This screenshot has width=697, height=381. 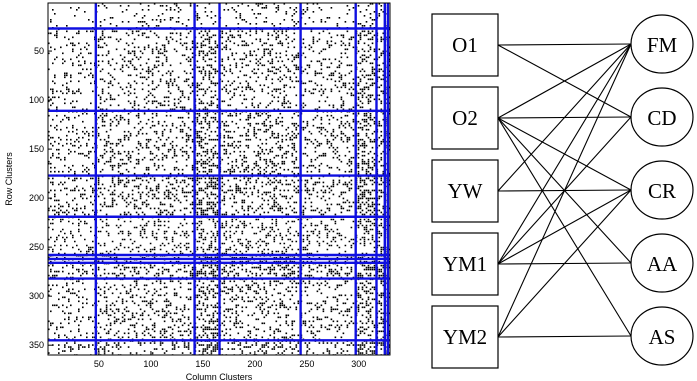 I want to click on y-tick-label: 200, so click(x=36, y=198).